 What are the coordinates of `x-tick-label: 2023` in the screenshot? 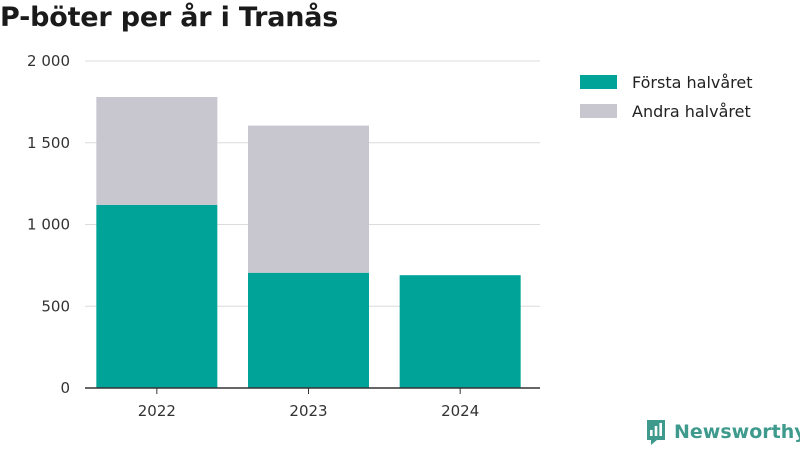 It's located at (308, 411).